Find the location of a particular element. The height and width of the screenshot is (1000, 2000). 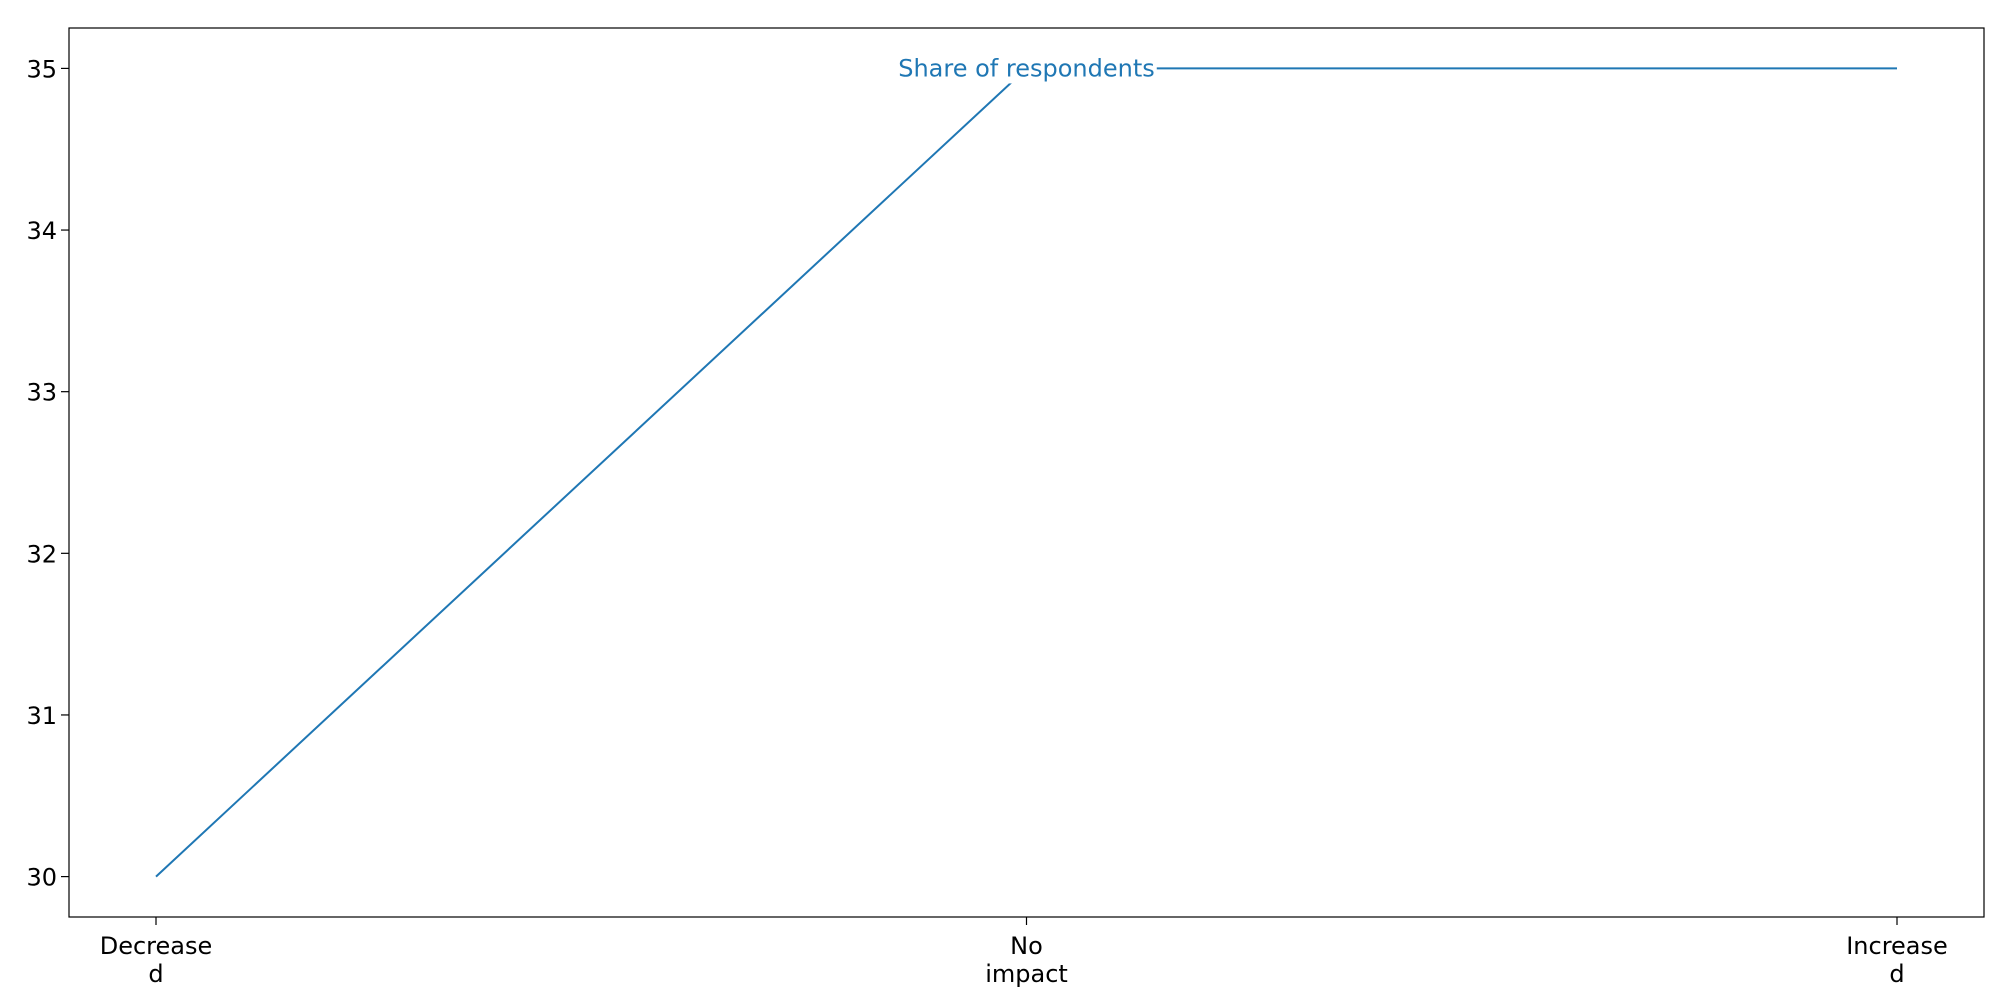

y-tick-label: 30 is located at coordinates (41, 878).